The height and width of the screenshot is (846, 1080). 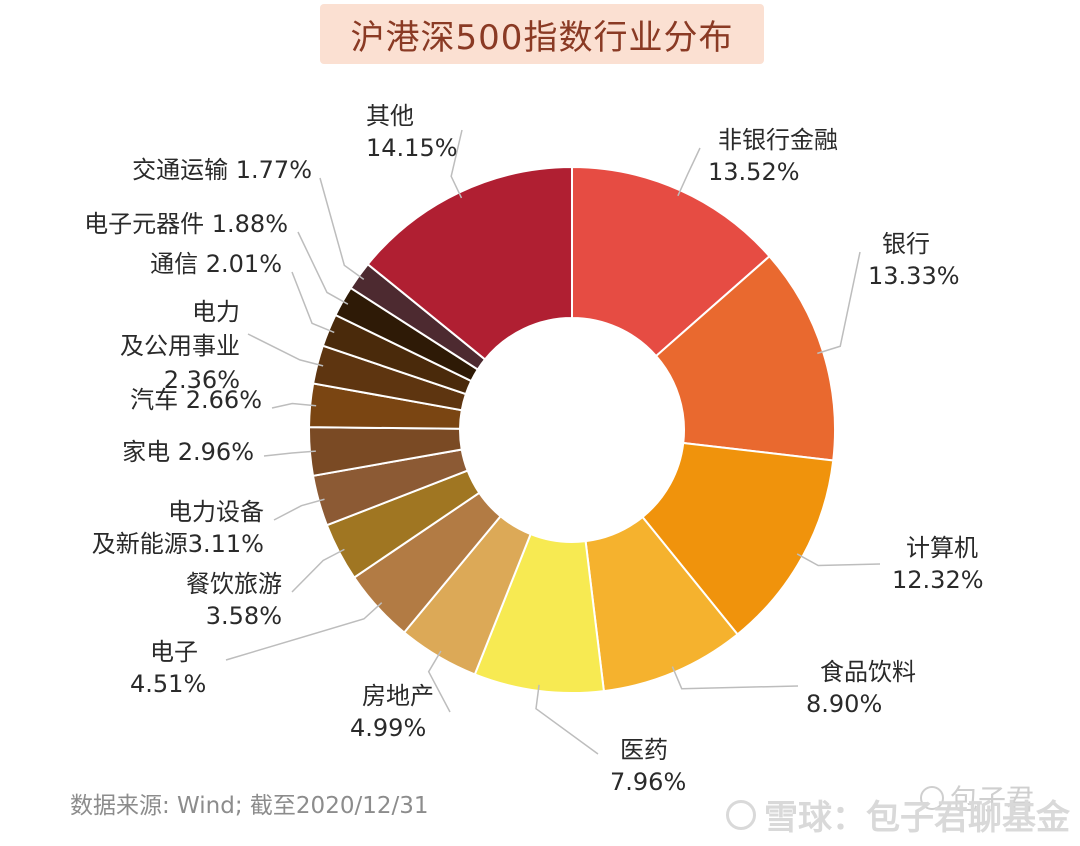 I want to click on watermark-small-text: 包子君, so click(x=992, y=799).